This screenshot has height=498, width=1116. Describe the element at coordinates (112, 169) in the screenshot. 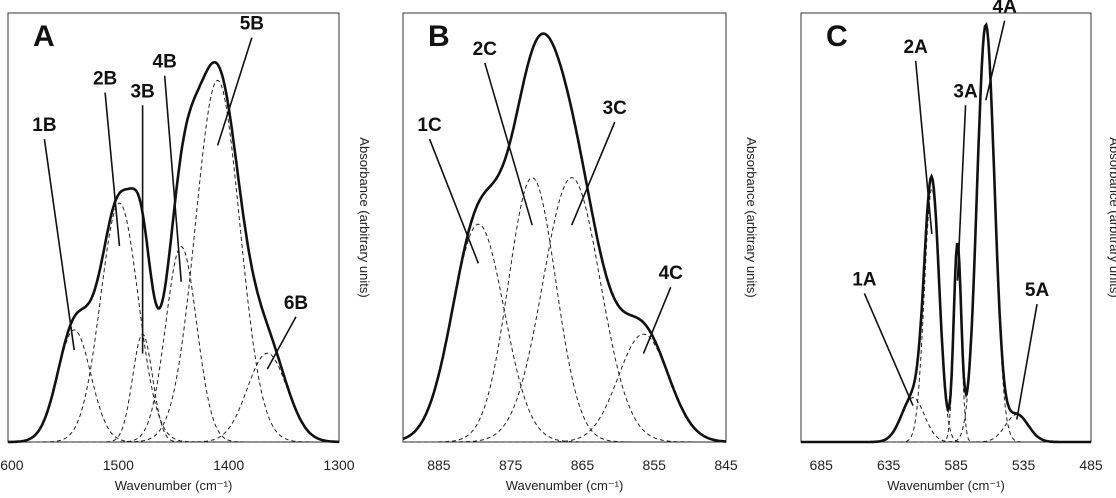

I see `leader-line-2b` at that location.